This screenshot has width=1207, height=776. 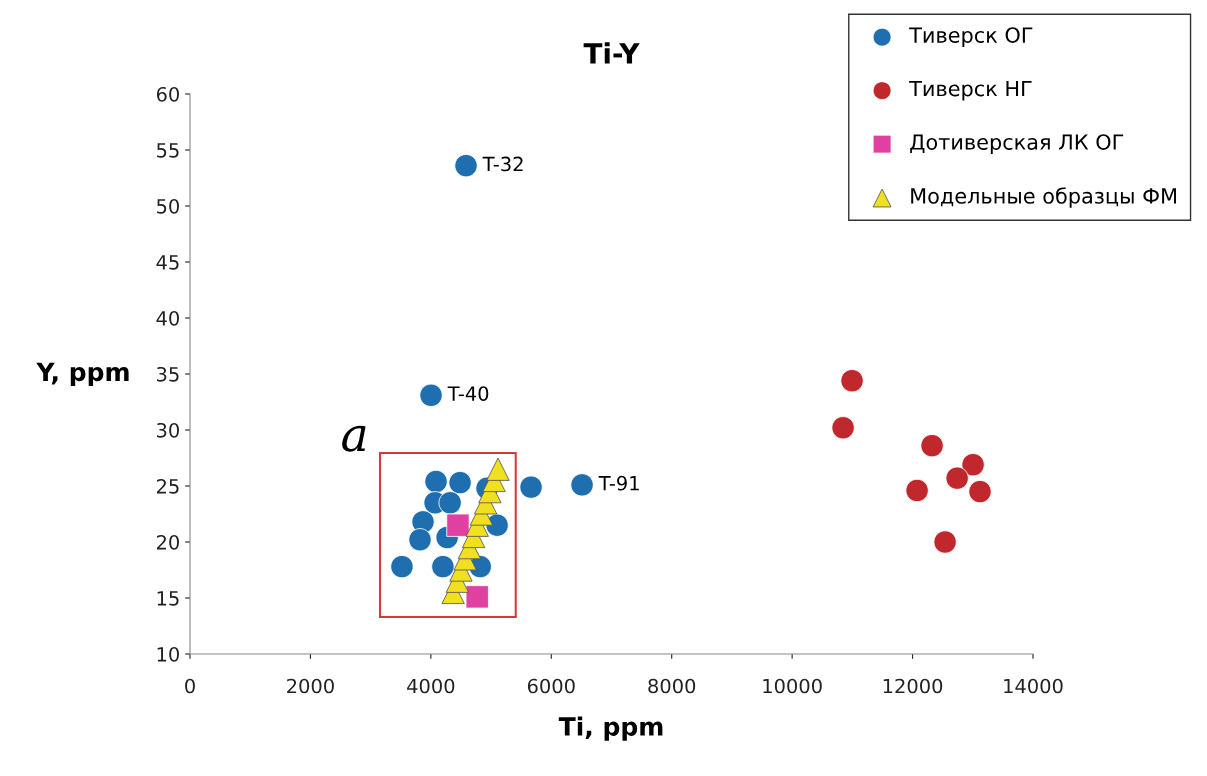 What do you see at coordinates (792, 686) in the screenshot?
I see `x-tick-label: 10000` at bounding box center [792, 686].